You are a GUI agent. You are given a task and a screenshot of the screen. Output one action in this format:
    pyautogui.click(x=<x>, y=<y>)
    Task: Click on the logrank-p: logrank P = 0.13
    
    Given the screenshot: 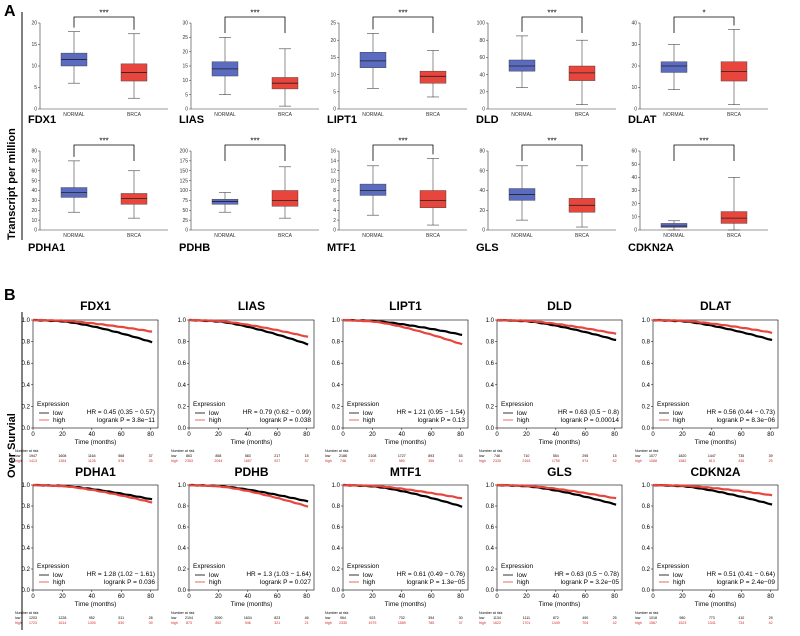 What is the action you would take?
    pyautogui.click(x=442, y=420)
    